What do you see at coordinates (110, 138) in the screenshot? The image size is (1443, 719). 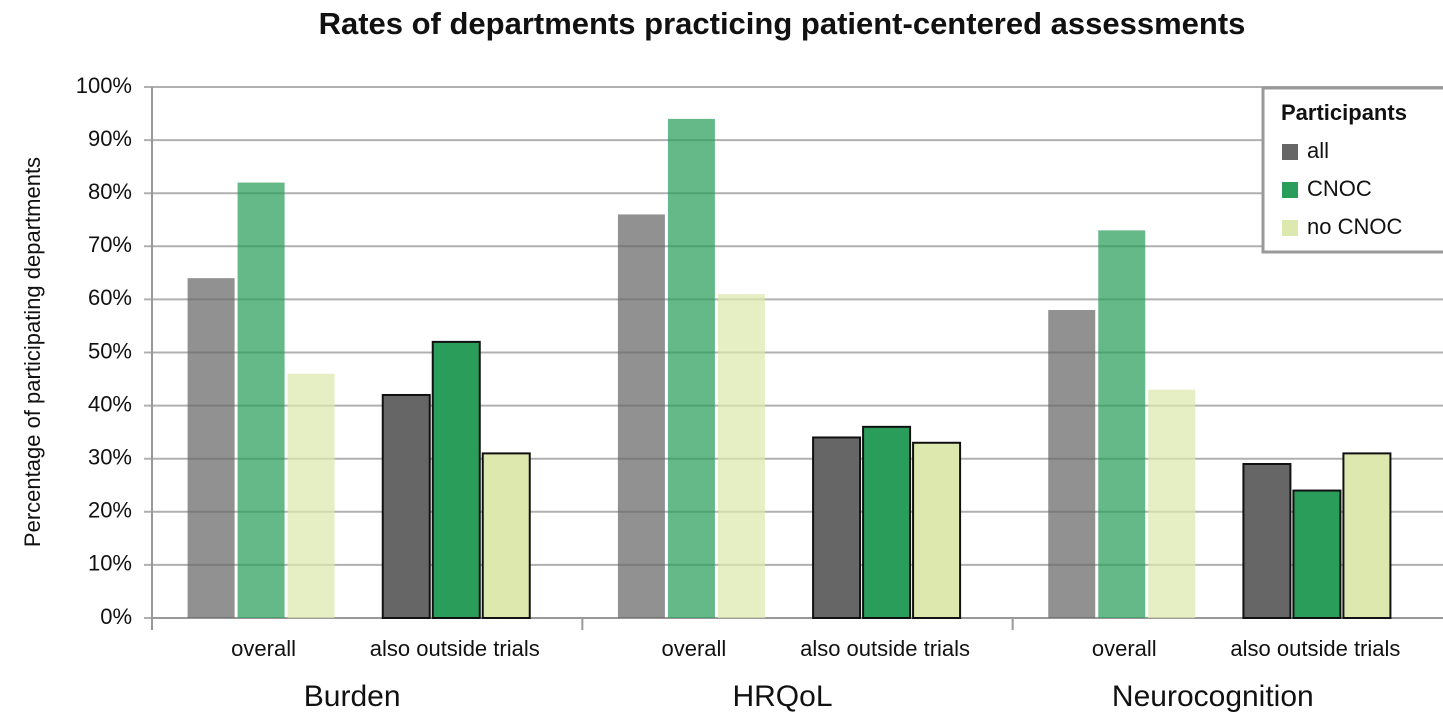 I see `y-tick-label: 90%` at bounding box center [110, 138].